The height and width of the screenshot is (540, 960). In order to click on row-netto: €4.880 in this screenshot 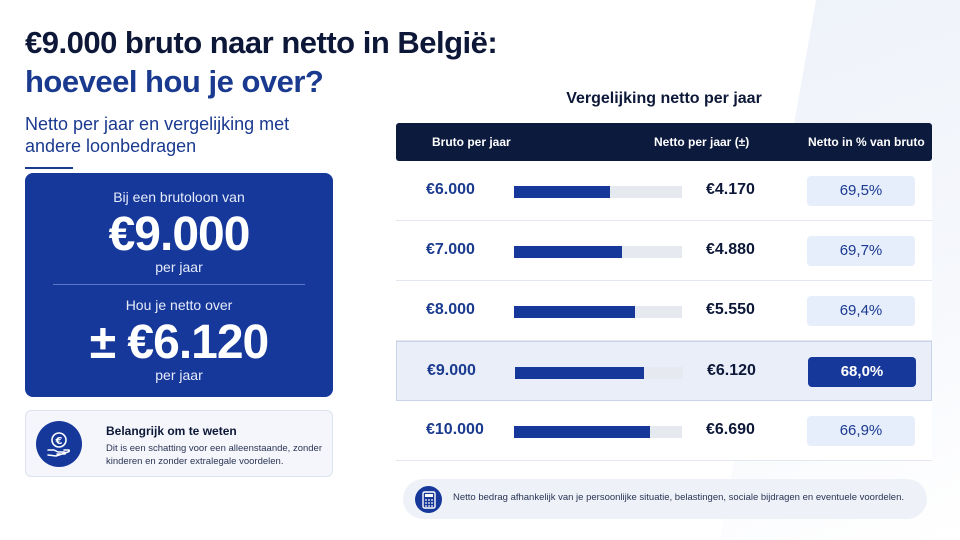, I will do `click(730, 249)`.